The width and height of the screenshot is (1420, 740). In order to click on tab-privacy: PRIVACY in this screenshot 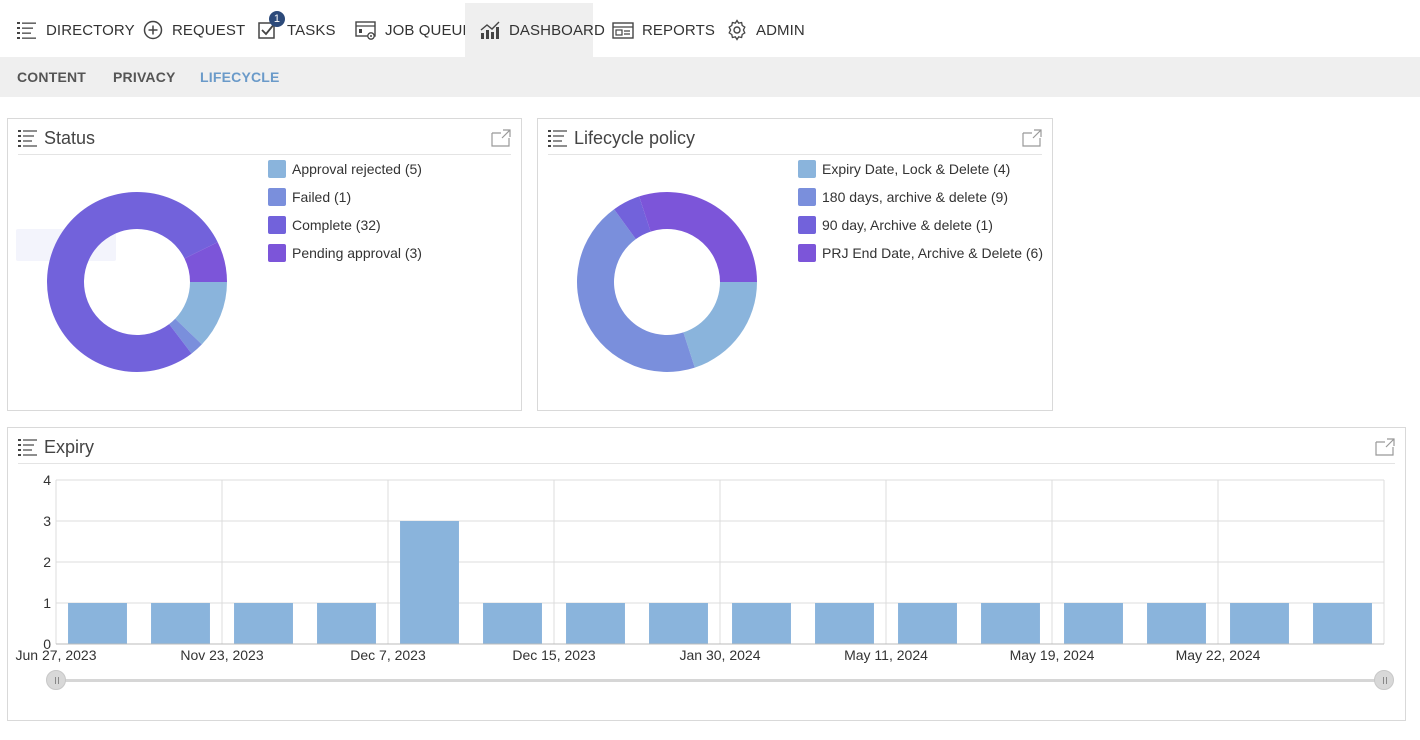, I will do `click(144, 77)`.